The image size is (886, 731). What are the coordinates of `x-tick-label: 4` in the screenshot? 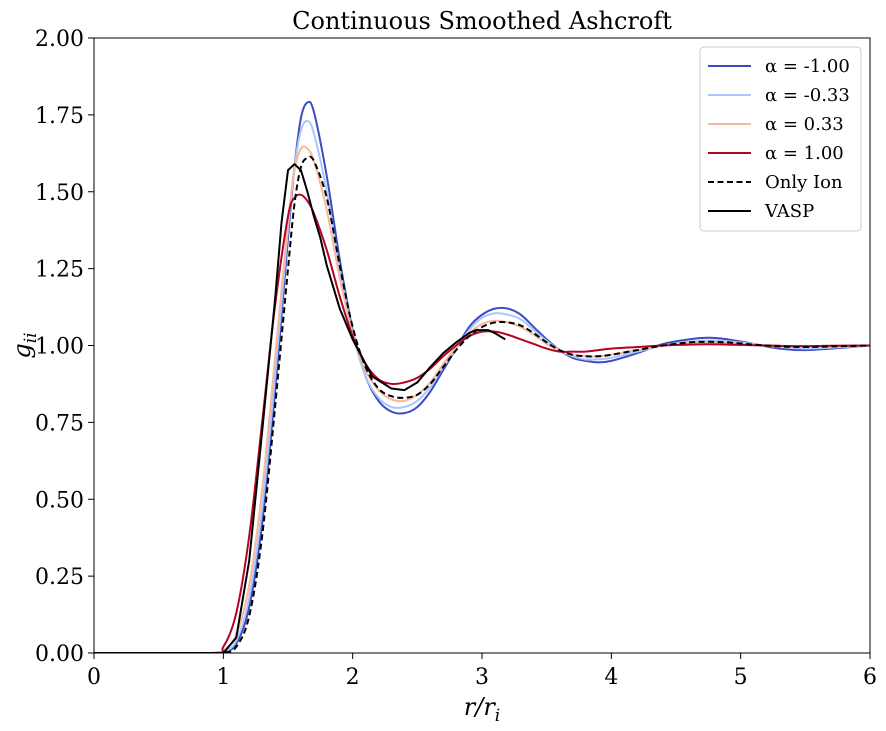 It's located at (611, 677).